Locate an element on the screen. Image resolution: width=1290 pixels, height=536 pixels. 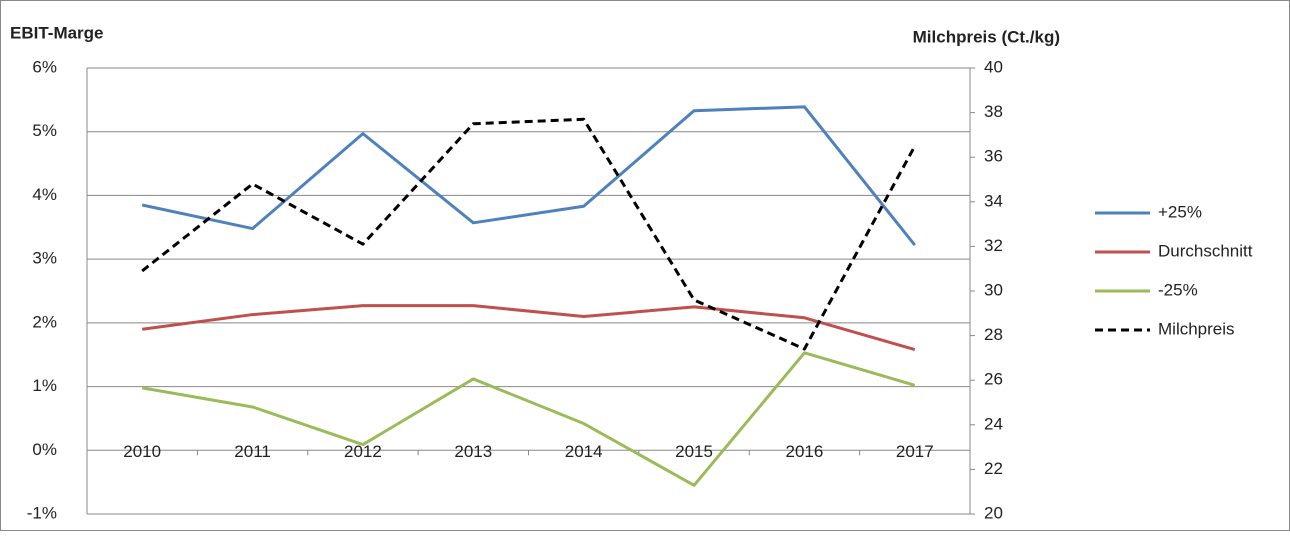
x-tick-label: 2016 is located at coordinates (805, 451).